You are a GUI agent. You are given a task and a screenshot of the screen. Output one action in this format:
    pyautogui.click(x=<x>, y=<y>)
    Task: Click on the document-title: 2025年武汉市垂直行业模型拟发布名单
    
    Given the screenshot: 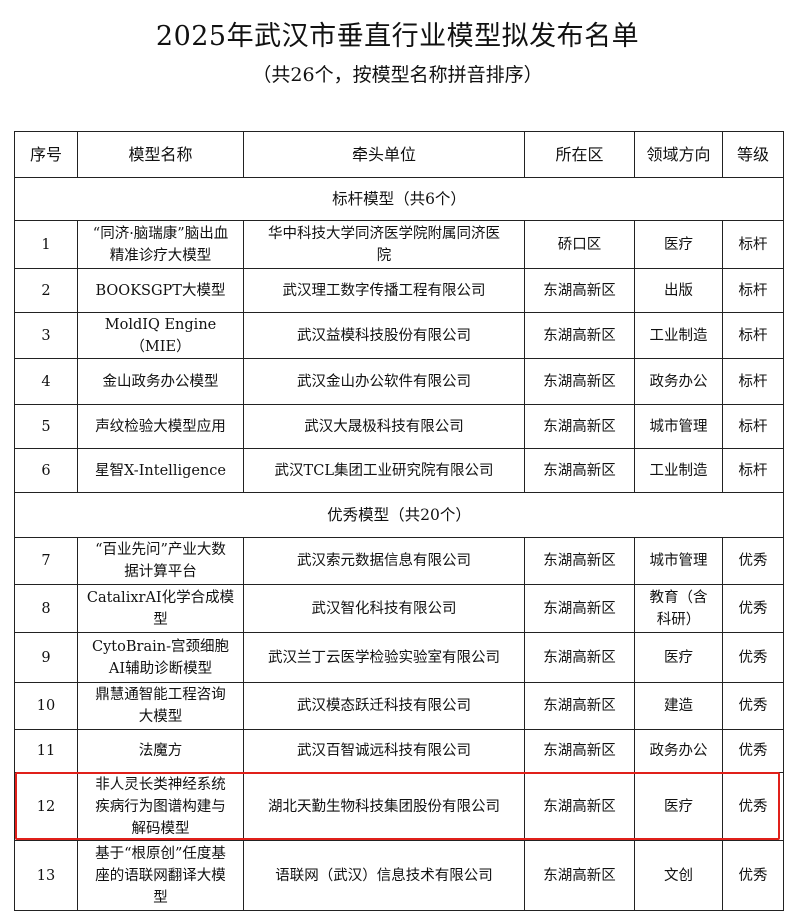 What is the action you would take?
    pyautogui.click(x=397, y=36)
    